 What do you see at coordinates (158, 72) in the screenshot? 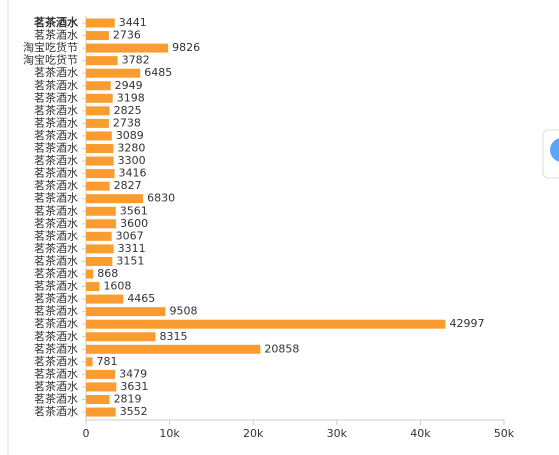
I see `value-label: 6485` at bounding box center [158, 72].